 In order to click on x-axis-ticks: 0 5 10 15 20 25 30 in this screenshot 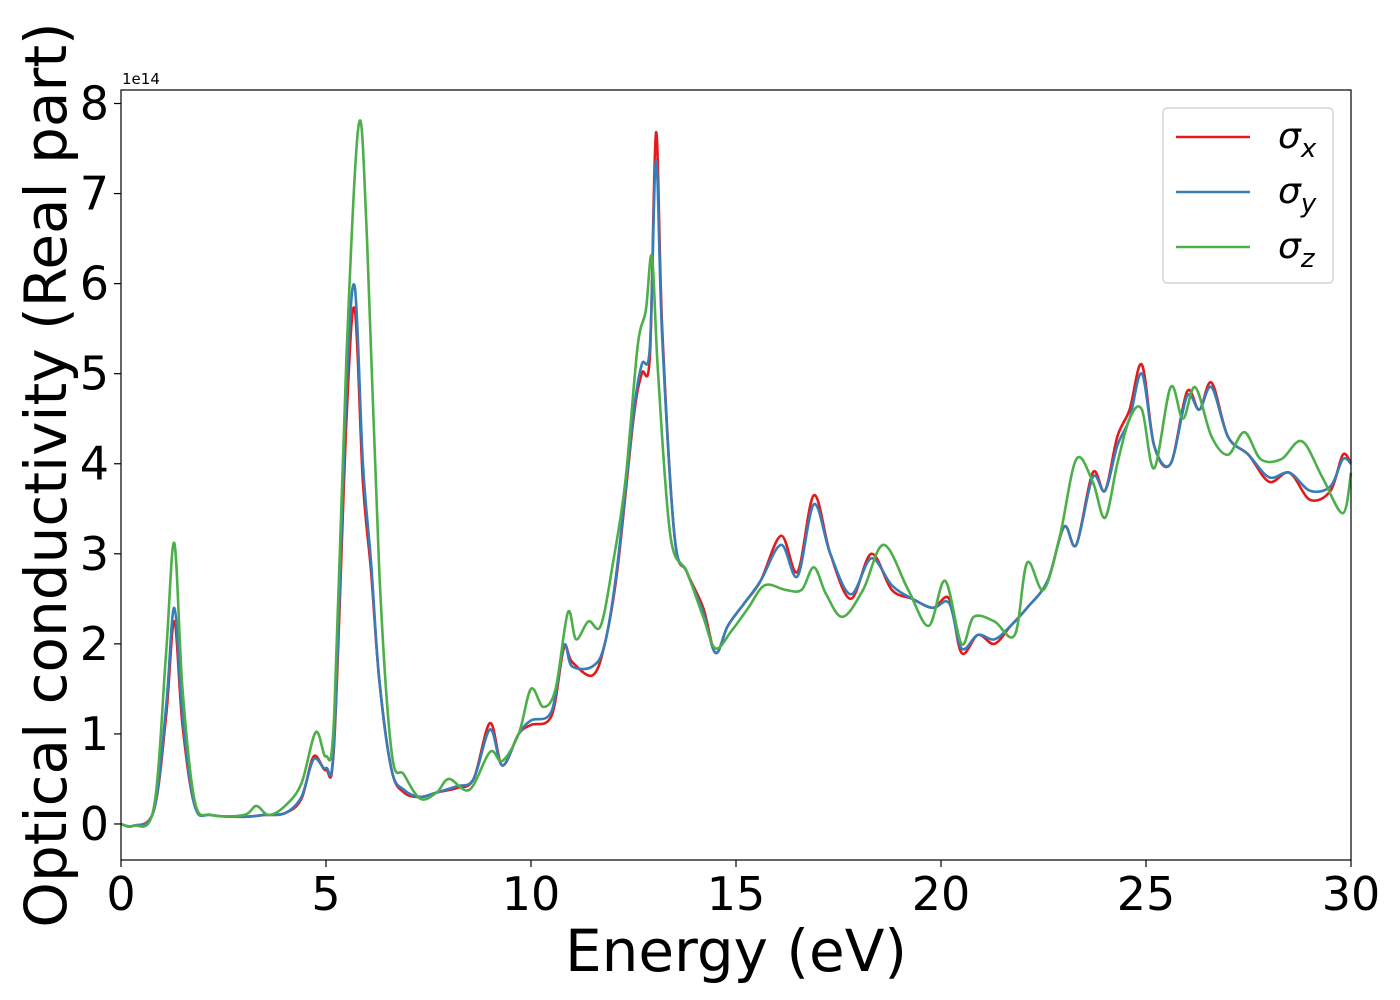, I will do `click(743, 890)`.